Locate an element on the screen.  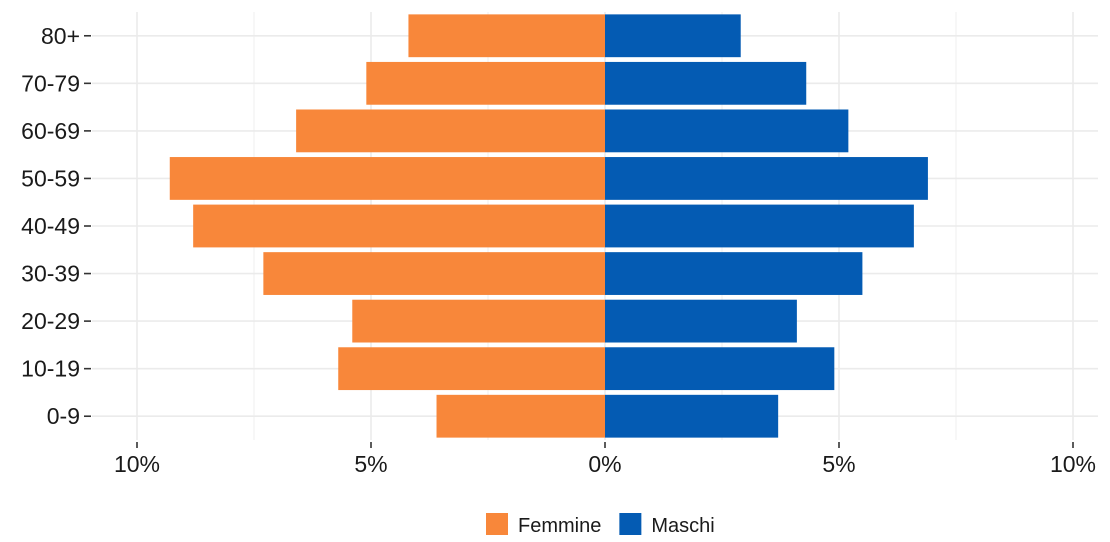
y-tick-label: 40-49 is located at coordinates (50, 226).